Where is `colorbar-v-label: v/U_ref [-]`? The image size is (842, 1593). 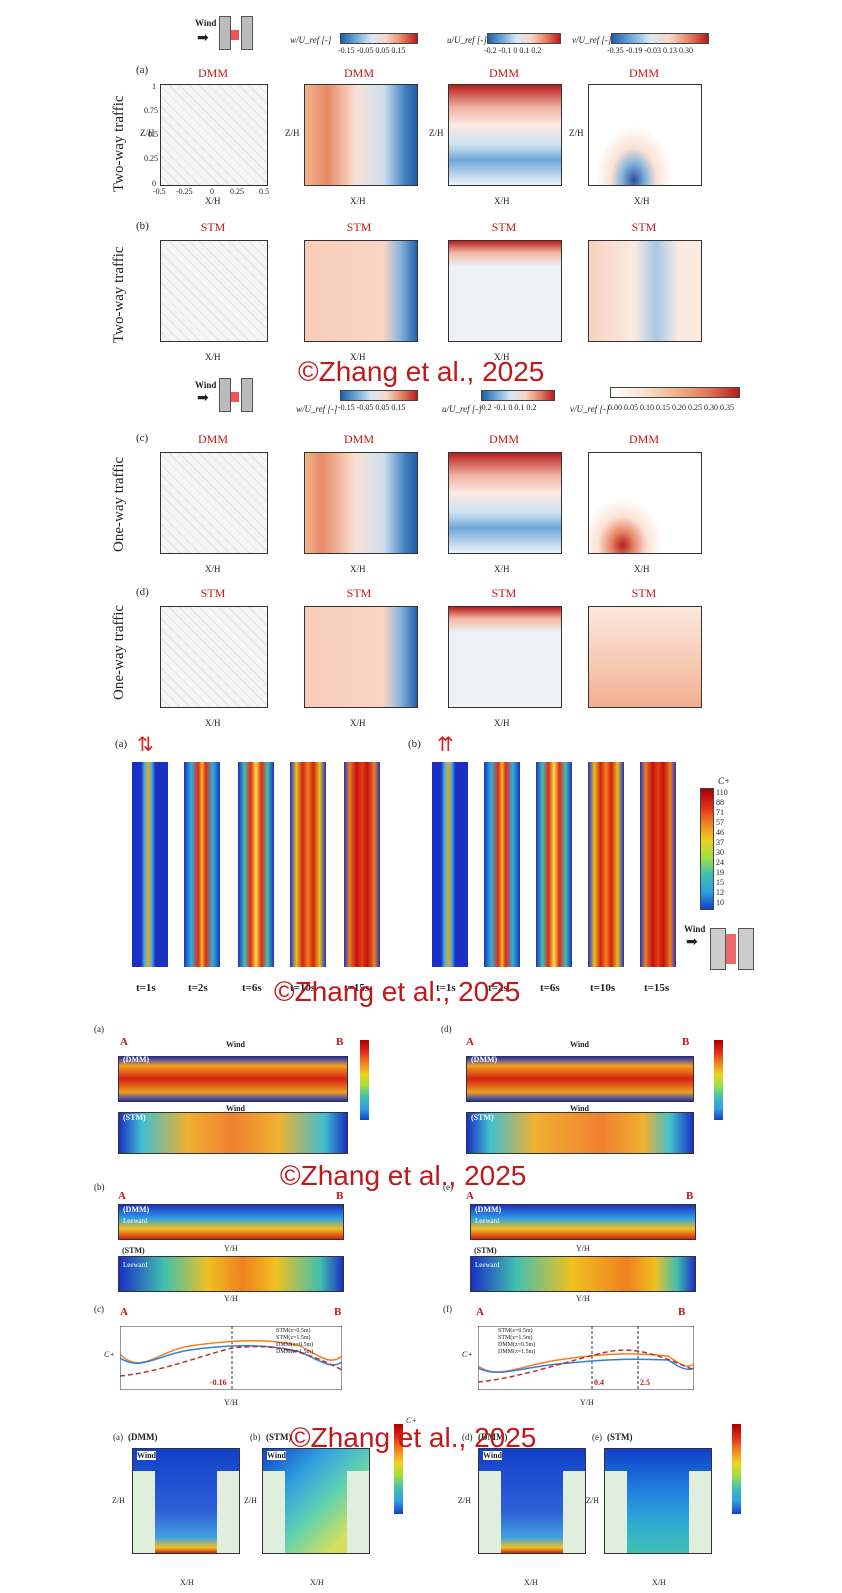
colorbar-v-label: v/U_ref [-] is located at coordinates (590, 409).